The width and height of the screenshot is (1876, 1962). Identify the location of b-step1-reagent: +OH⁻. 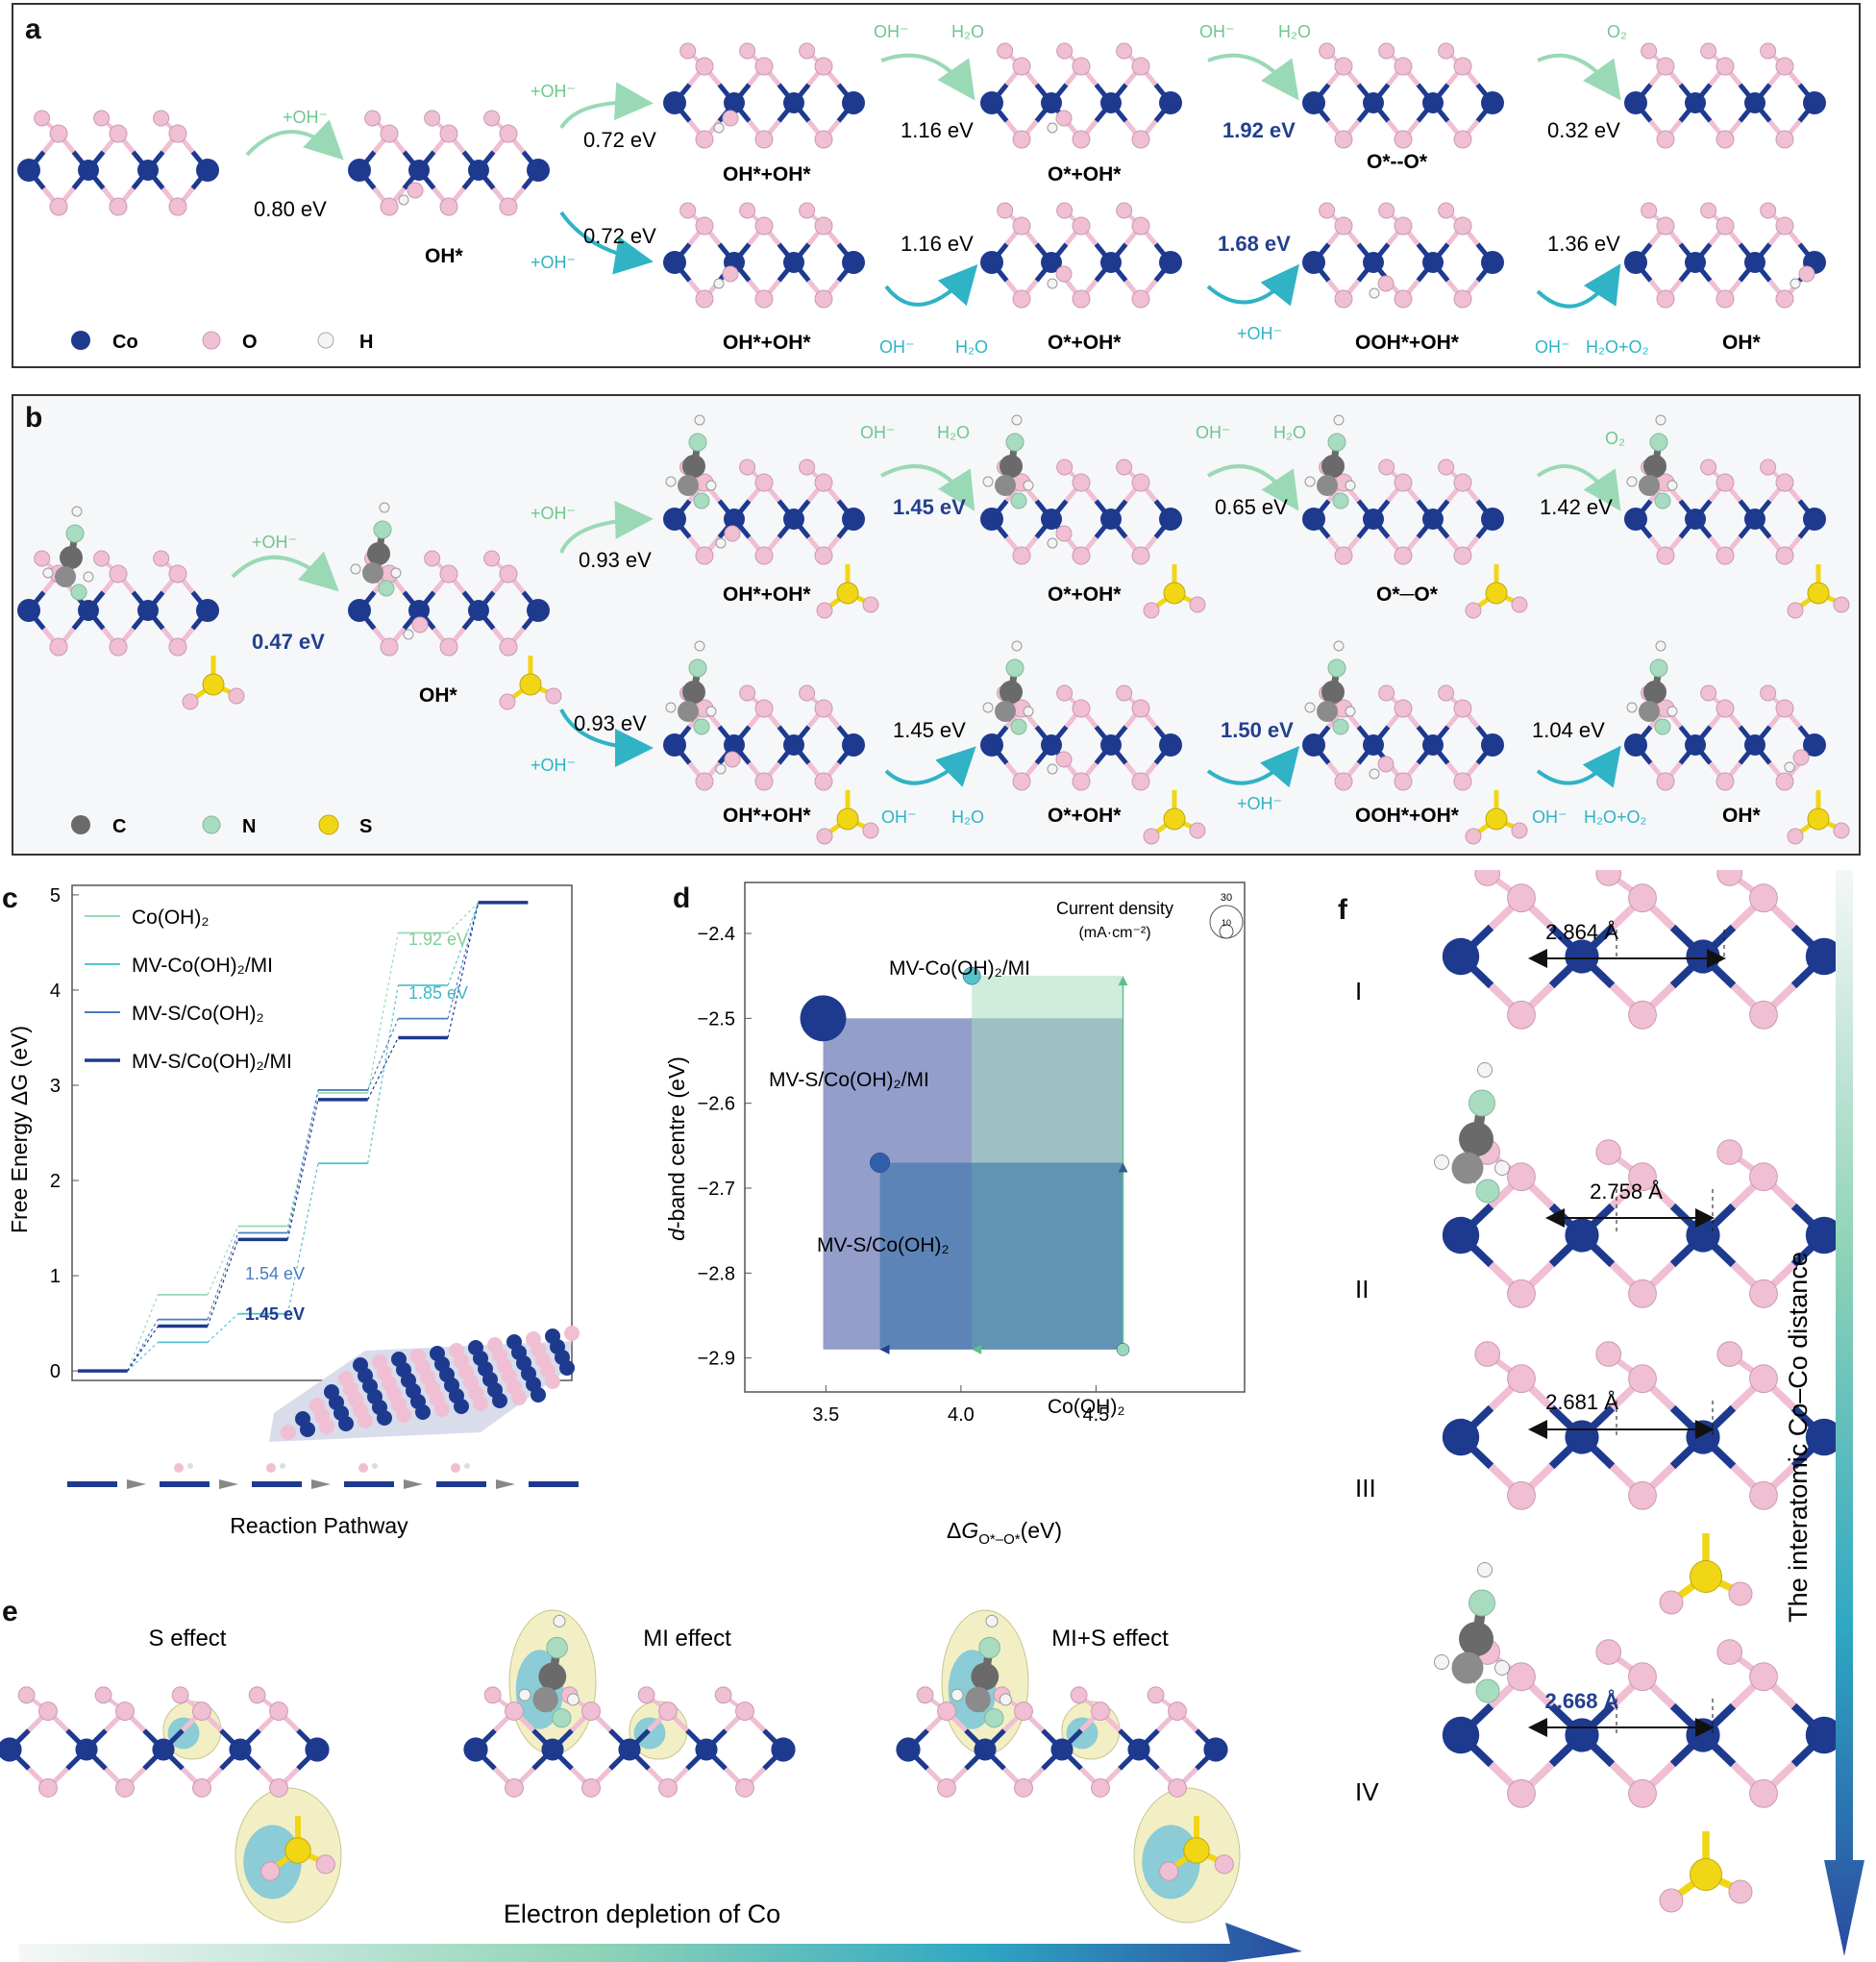
(275, 542).